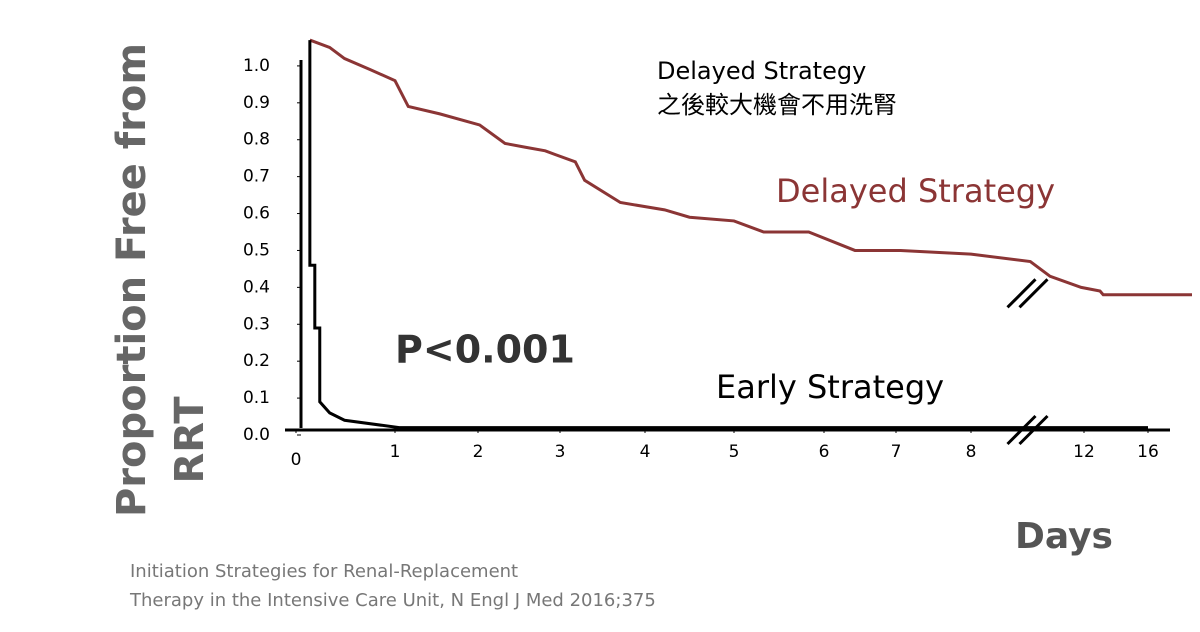 The width and height of the screenshot is (1200, 632). What do you see at coordinates (256, 177) in the screenshot?
I see `y-tick-label: 0.7` at bounding box center [256, 177].